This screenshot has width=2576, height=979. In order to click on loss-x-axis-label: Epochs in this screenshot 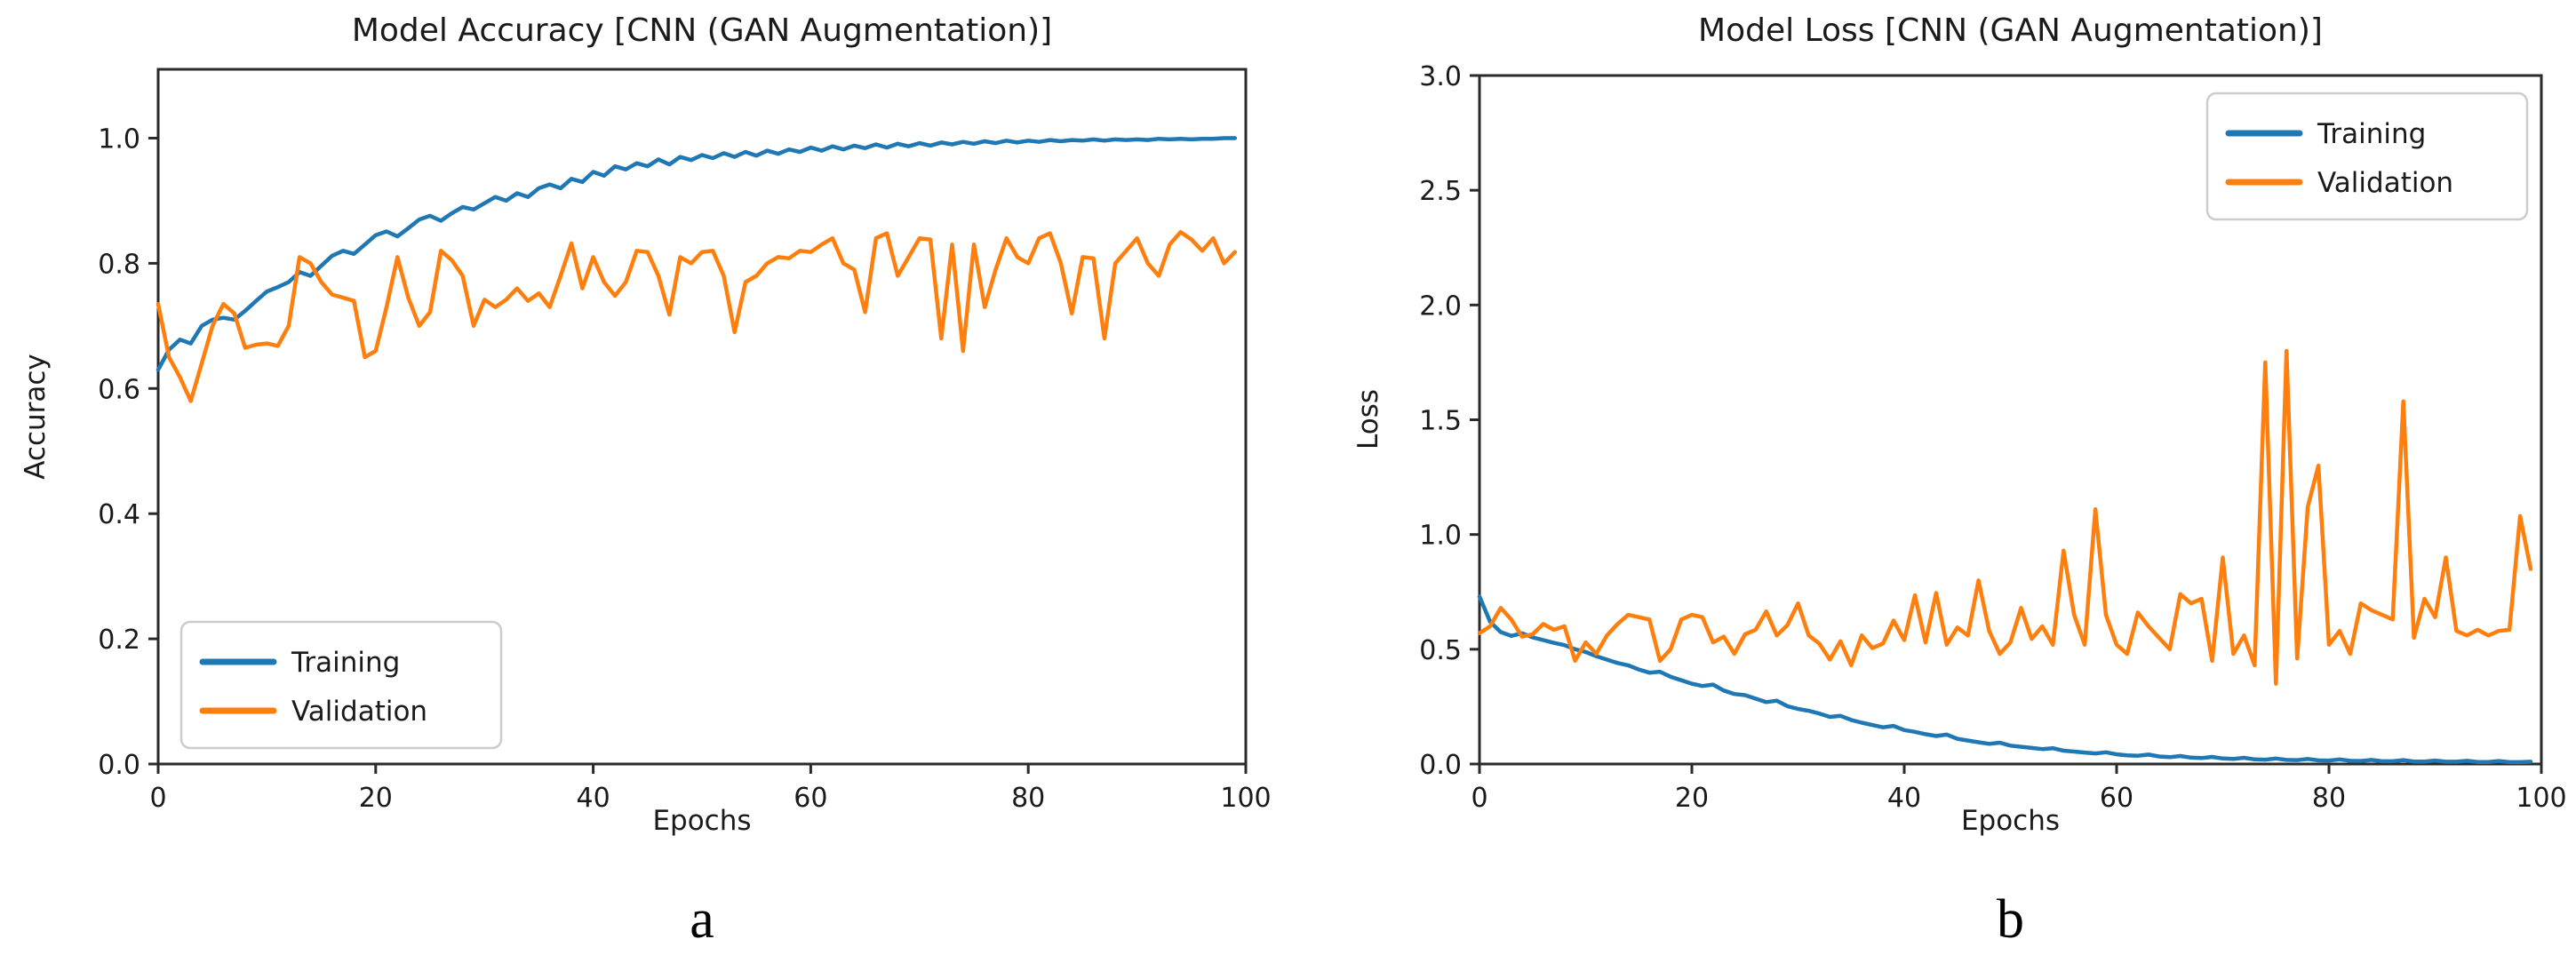, I will do `click(2010, 821)`.